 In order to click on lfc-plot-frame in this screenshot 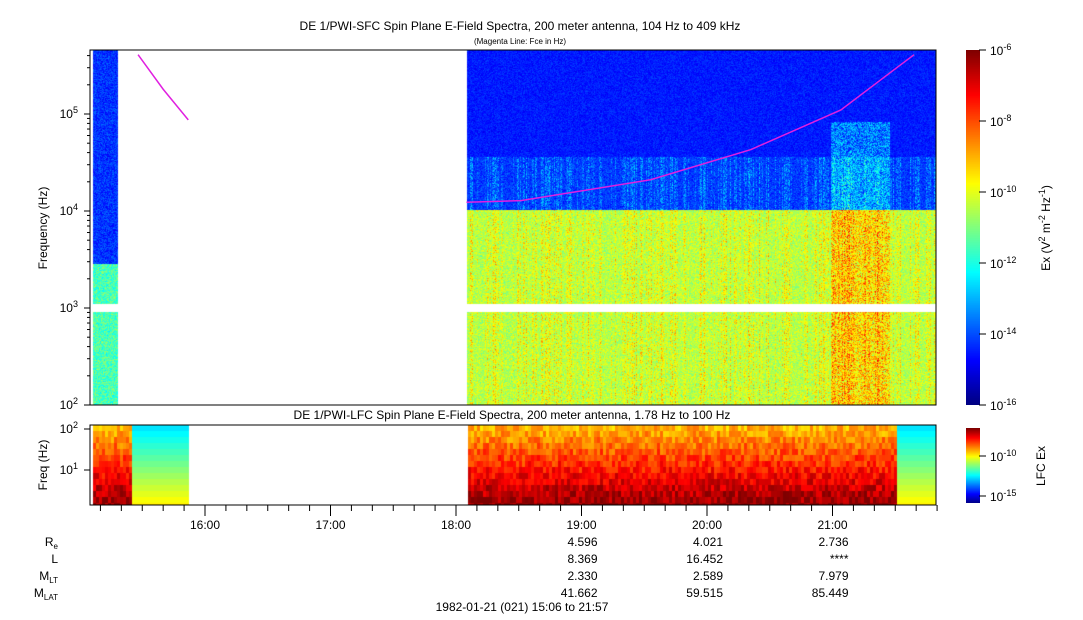, I will do `click(513, 465)`.